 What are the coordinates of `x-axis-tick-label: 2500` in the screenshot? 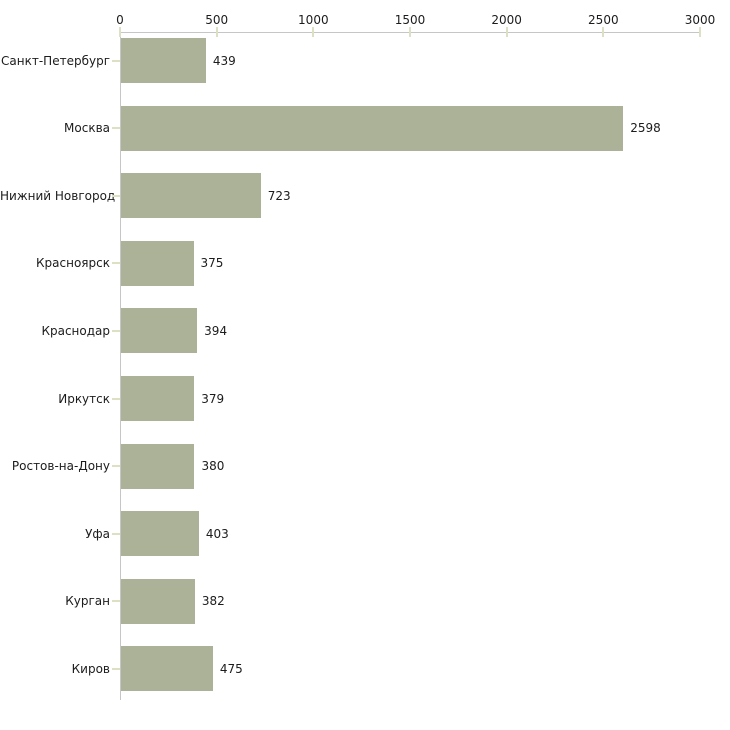 It's located at (603, 20).